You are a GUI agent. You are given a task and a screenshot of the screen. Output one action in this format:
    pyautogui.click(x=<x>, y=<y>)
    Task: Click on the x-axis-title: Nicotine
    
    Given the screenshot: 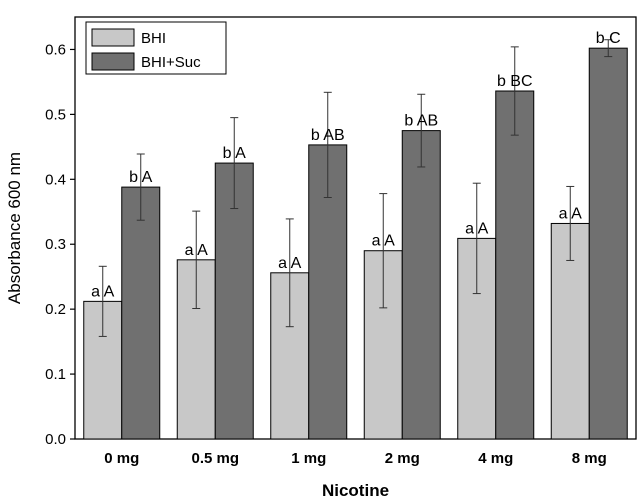 What is the action you would take?
    pyautogui.click(x=355, y=490)
    